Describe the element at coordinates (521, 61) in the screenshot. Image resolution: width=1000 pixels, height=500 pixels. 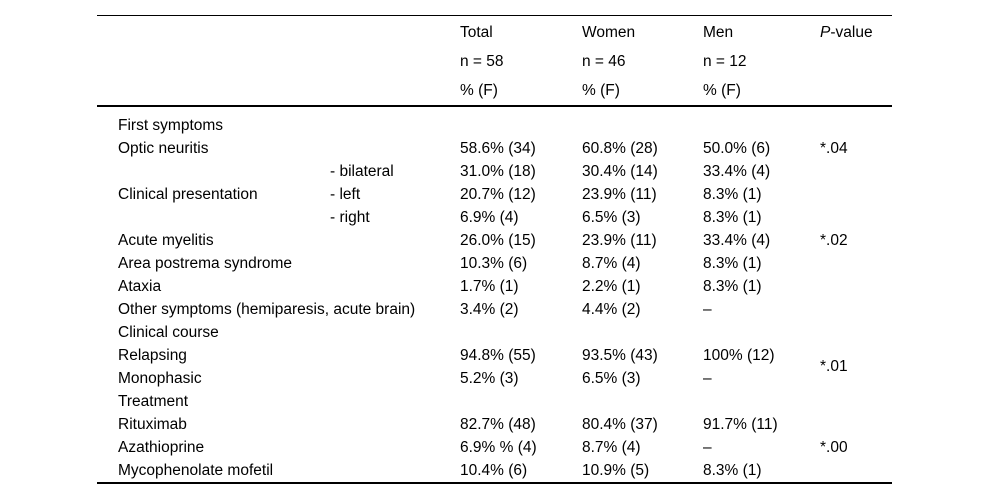
I see `column-header-total: Total n = 58 % (F)` at that location.